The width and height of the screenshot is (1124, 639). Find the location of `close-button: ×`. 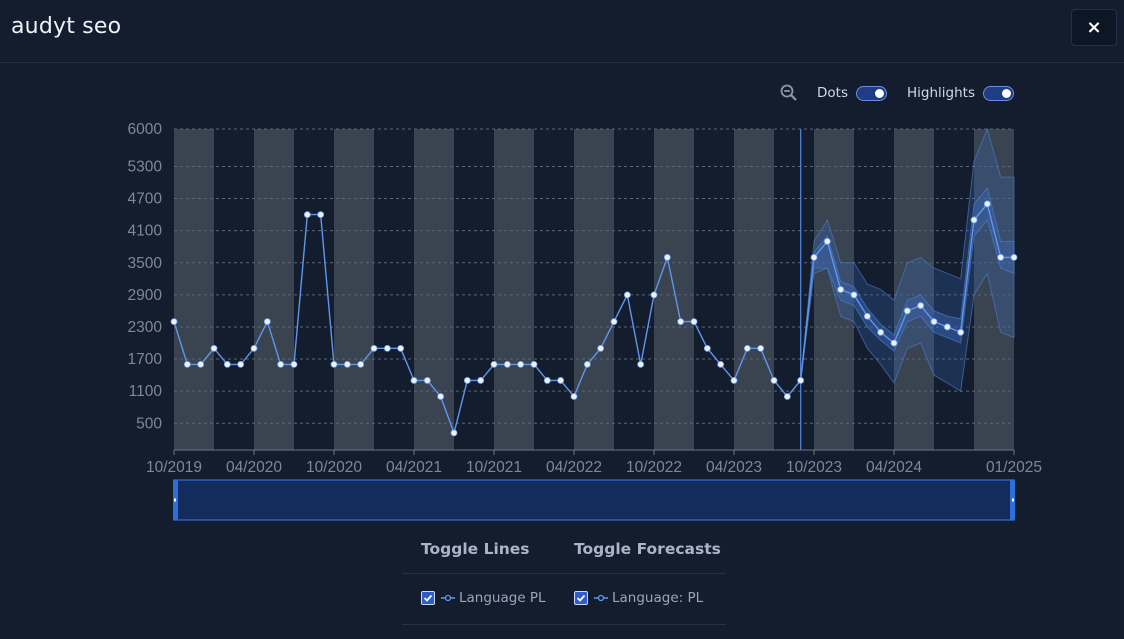

close-button: × is located at coordinates (1094, 27).